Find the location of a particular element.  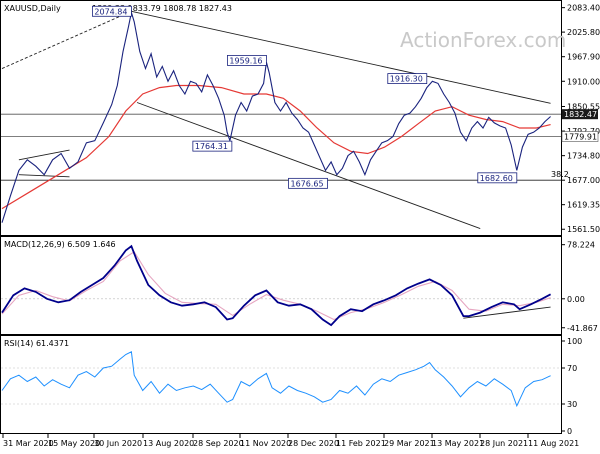

x-tick-label: 28 Jun 2021 is located at coordinates (504, 443).